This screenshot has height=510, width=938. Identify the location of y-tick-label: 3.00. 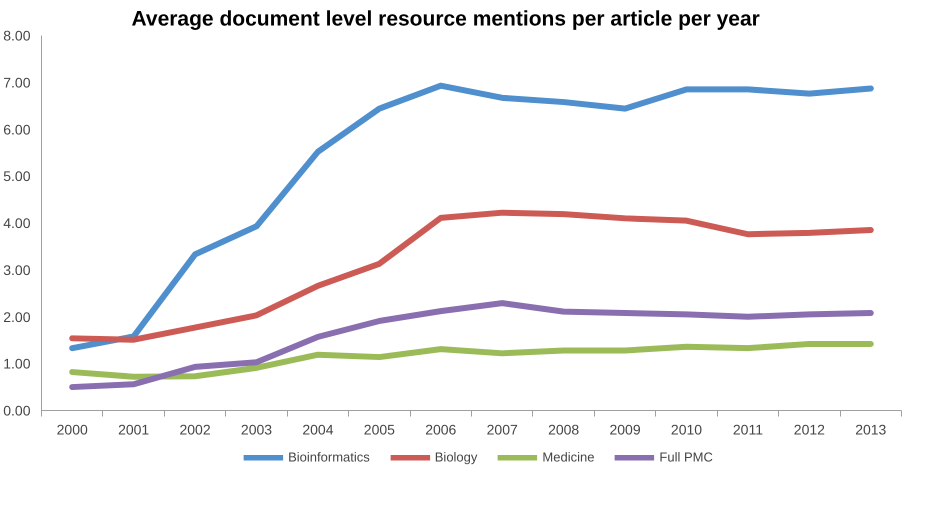
(17, 270).